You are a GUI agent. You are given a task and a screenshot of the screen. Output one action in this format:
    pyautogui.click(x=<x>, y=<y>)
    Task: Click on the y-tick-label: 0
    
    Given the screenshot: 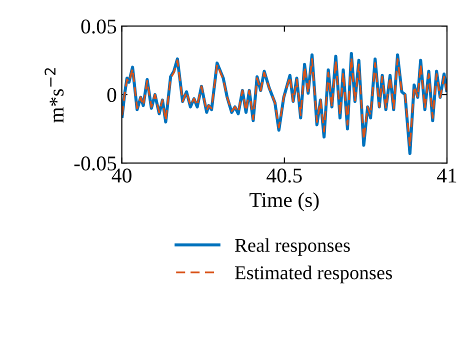 What is the action you would take?
    pyautogui.click(x=111, y=95)
    